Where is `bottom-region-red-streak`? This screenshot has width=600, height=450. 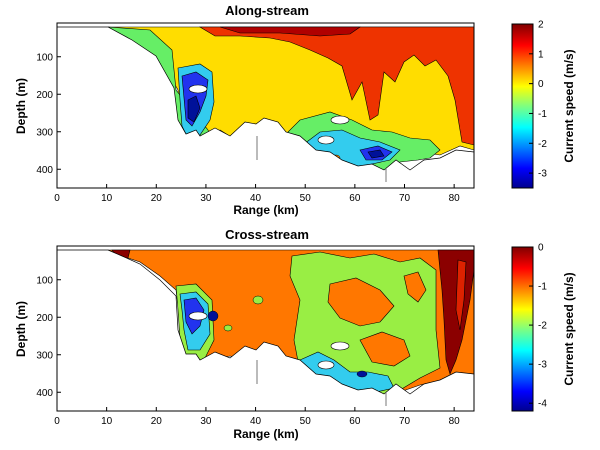
bottom-region-red-streak is located at coordinates (461, 295).